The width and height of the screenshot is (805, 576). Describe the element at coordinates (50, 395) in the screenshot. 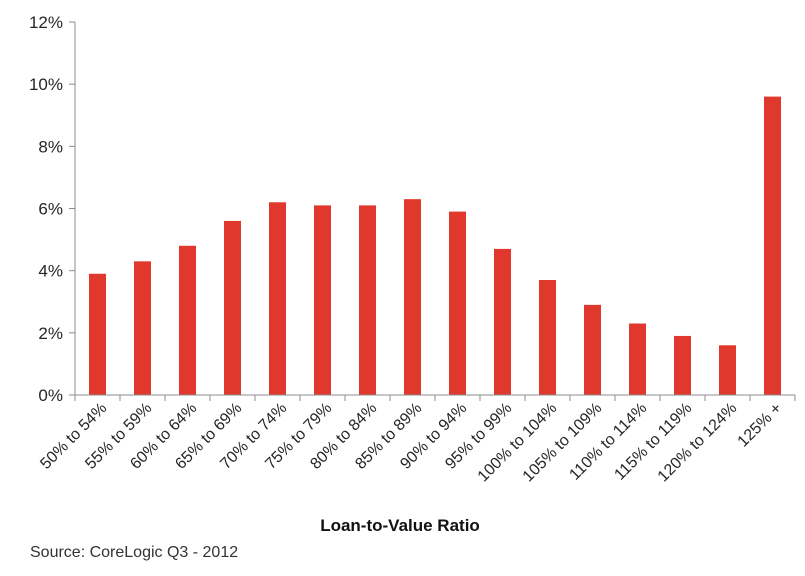

I see `y-tick-label: 0%` at that location.